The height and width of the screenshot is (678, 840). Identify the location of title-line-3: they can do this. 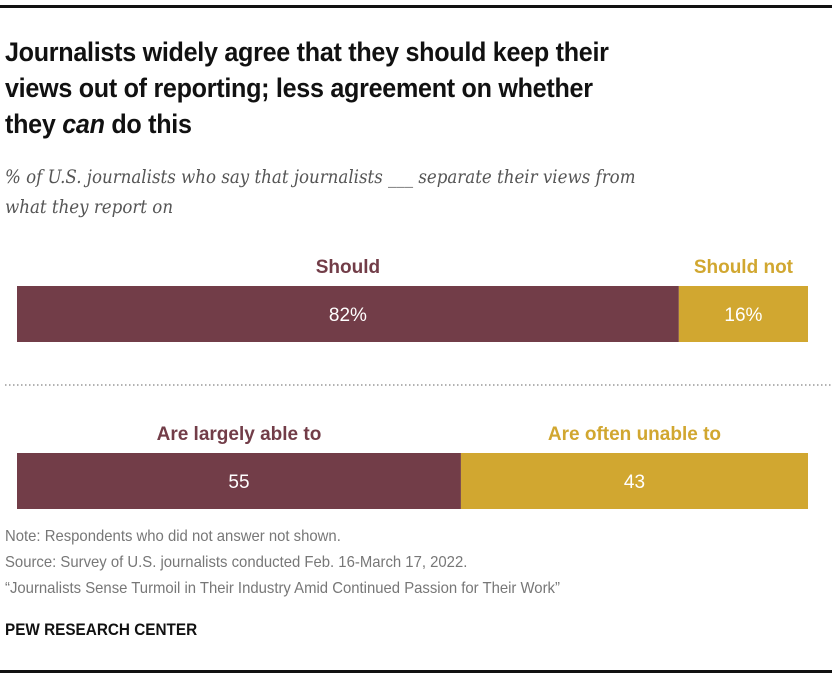
(98, 124).